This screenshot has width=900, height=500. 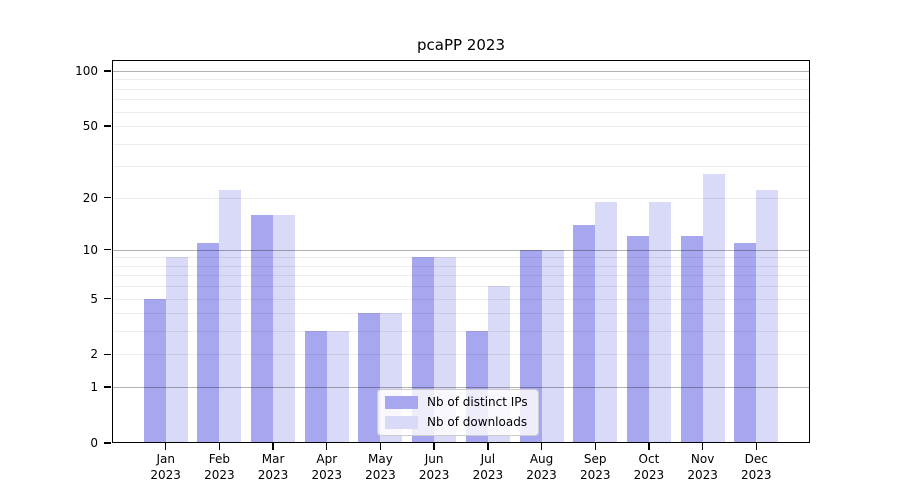 I want to click on y-tick-label-100: 100, so click(x=86, y=70).